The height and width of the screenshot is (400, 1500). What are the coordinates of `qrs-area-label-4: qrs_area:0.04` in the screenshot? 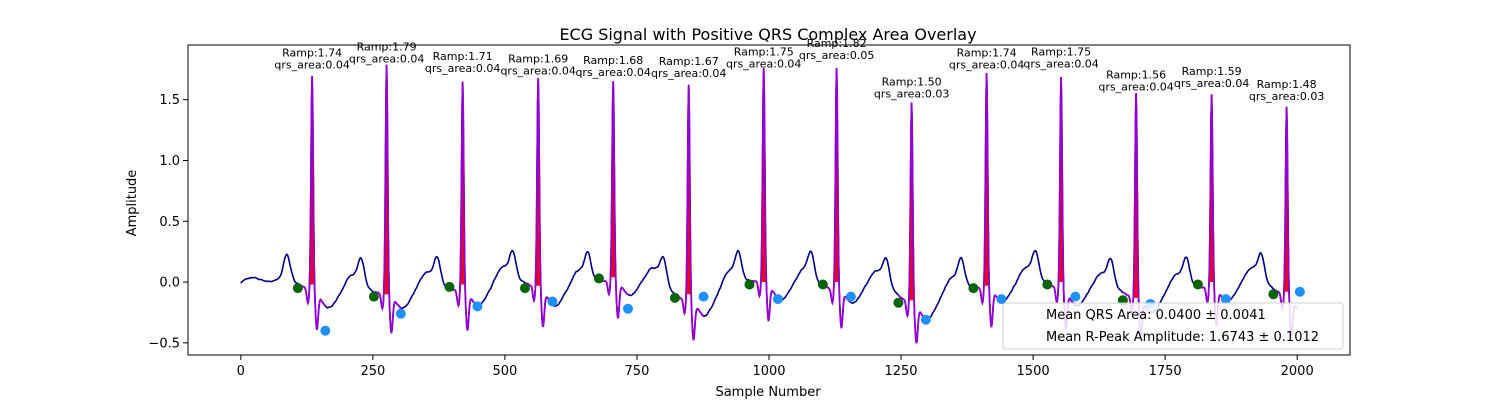 It's located at (537, 71).